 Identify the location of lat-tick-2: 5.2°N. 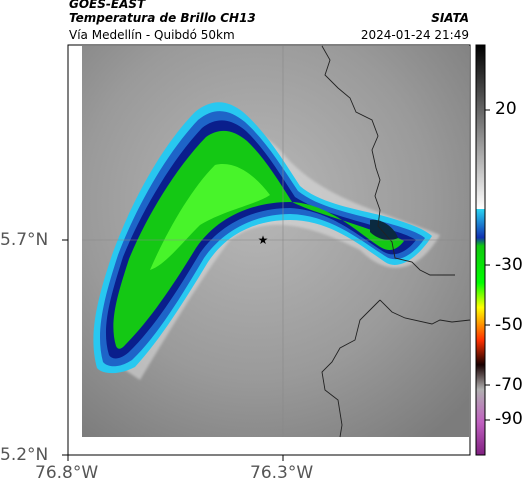
(24, 455).